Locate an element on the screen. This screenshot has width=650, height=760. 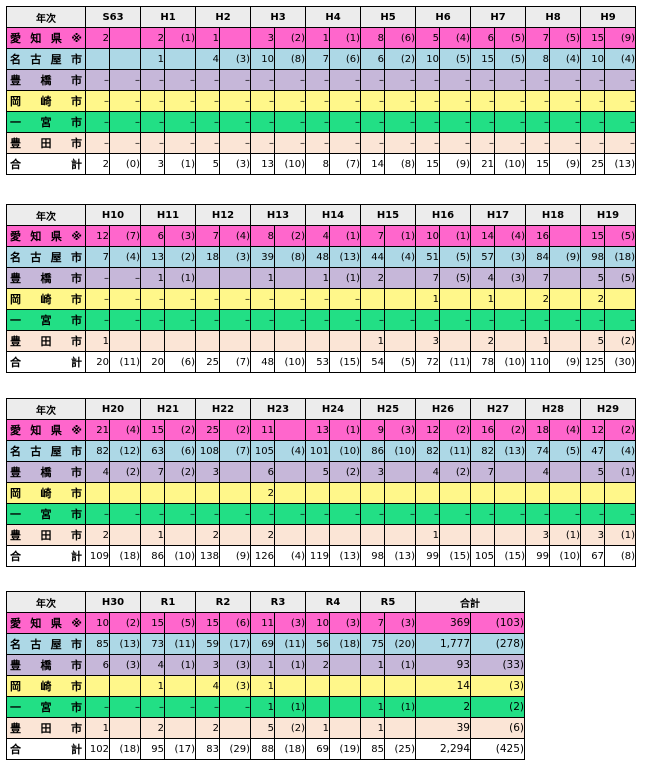
year-header: H1 is located at coordinates (168, 17).